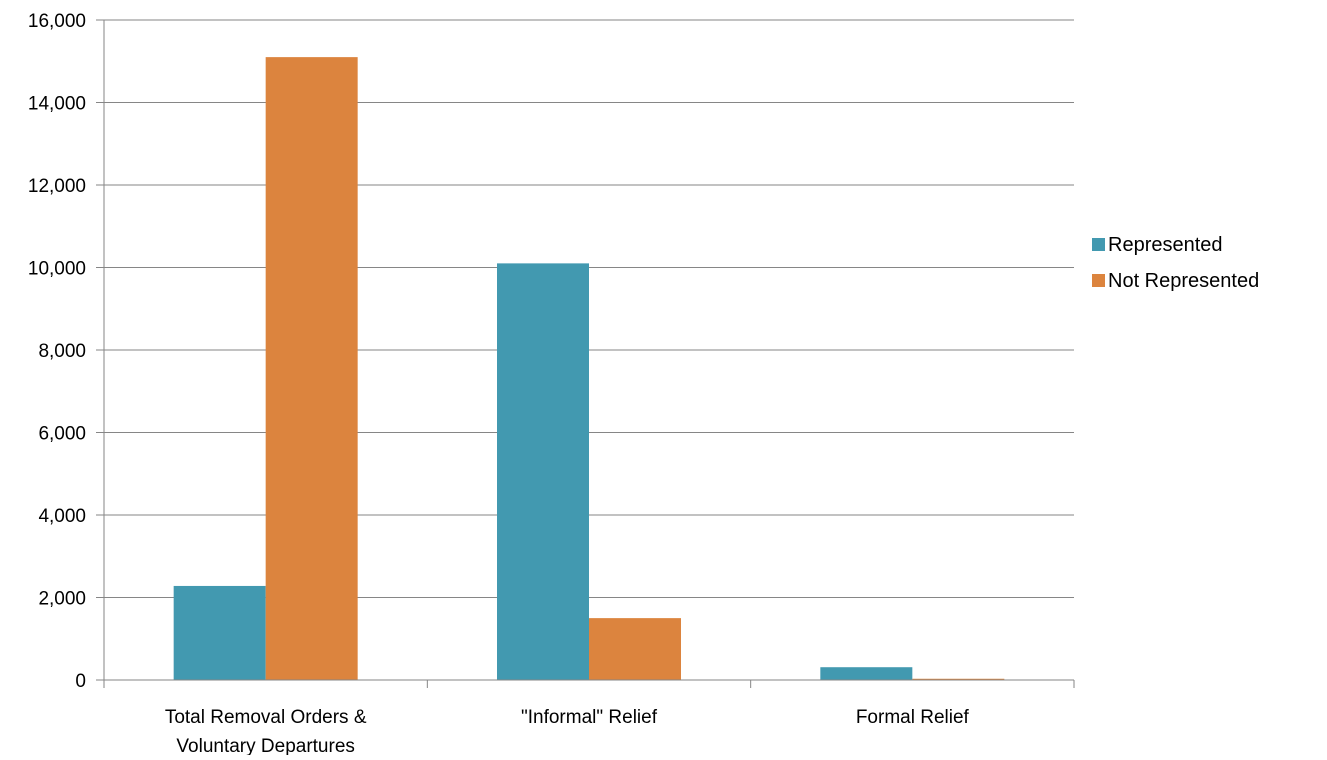 Image resolution: width=1327 pixels, height=760 pixels. Describe the element at coordinates (1098, 244) in the screenshot. I see `legend-swatch-represented` at that location.